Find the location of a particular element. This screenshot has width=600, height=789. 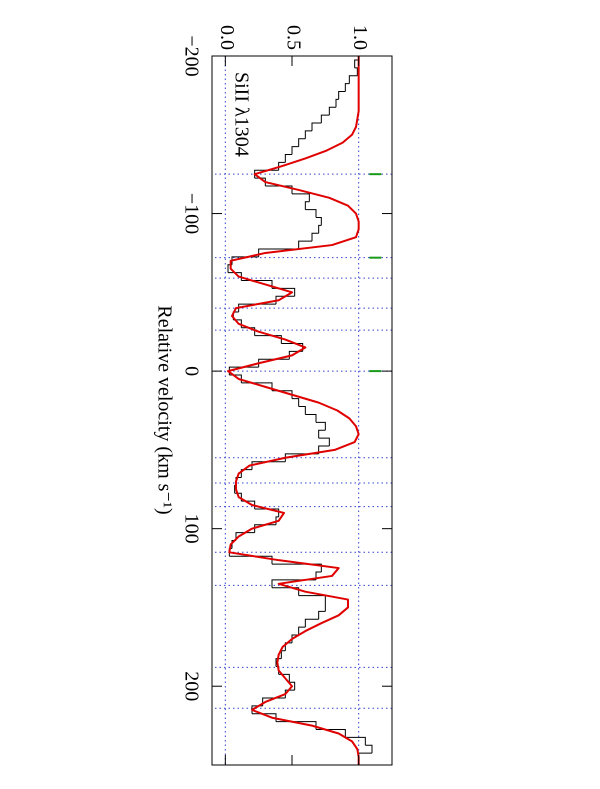

x-tick-label: −100 is located at coordinates (191, 213).